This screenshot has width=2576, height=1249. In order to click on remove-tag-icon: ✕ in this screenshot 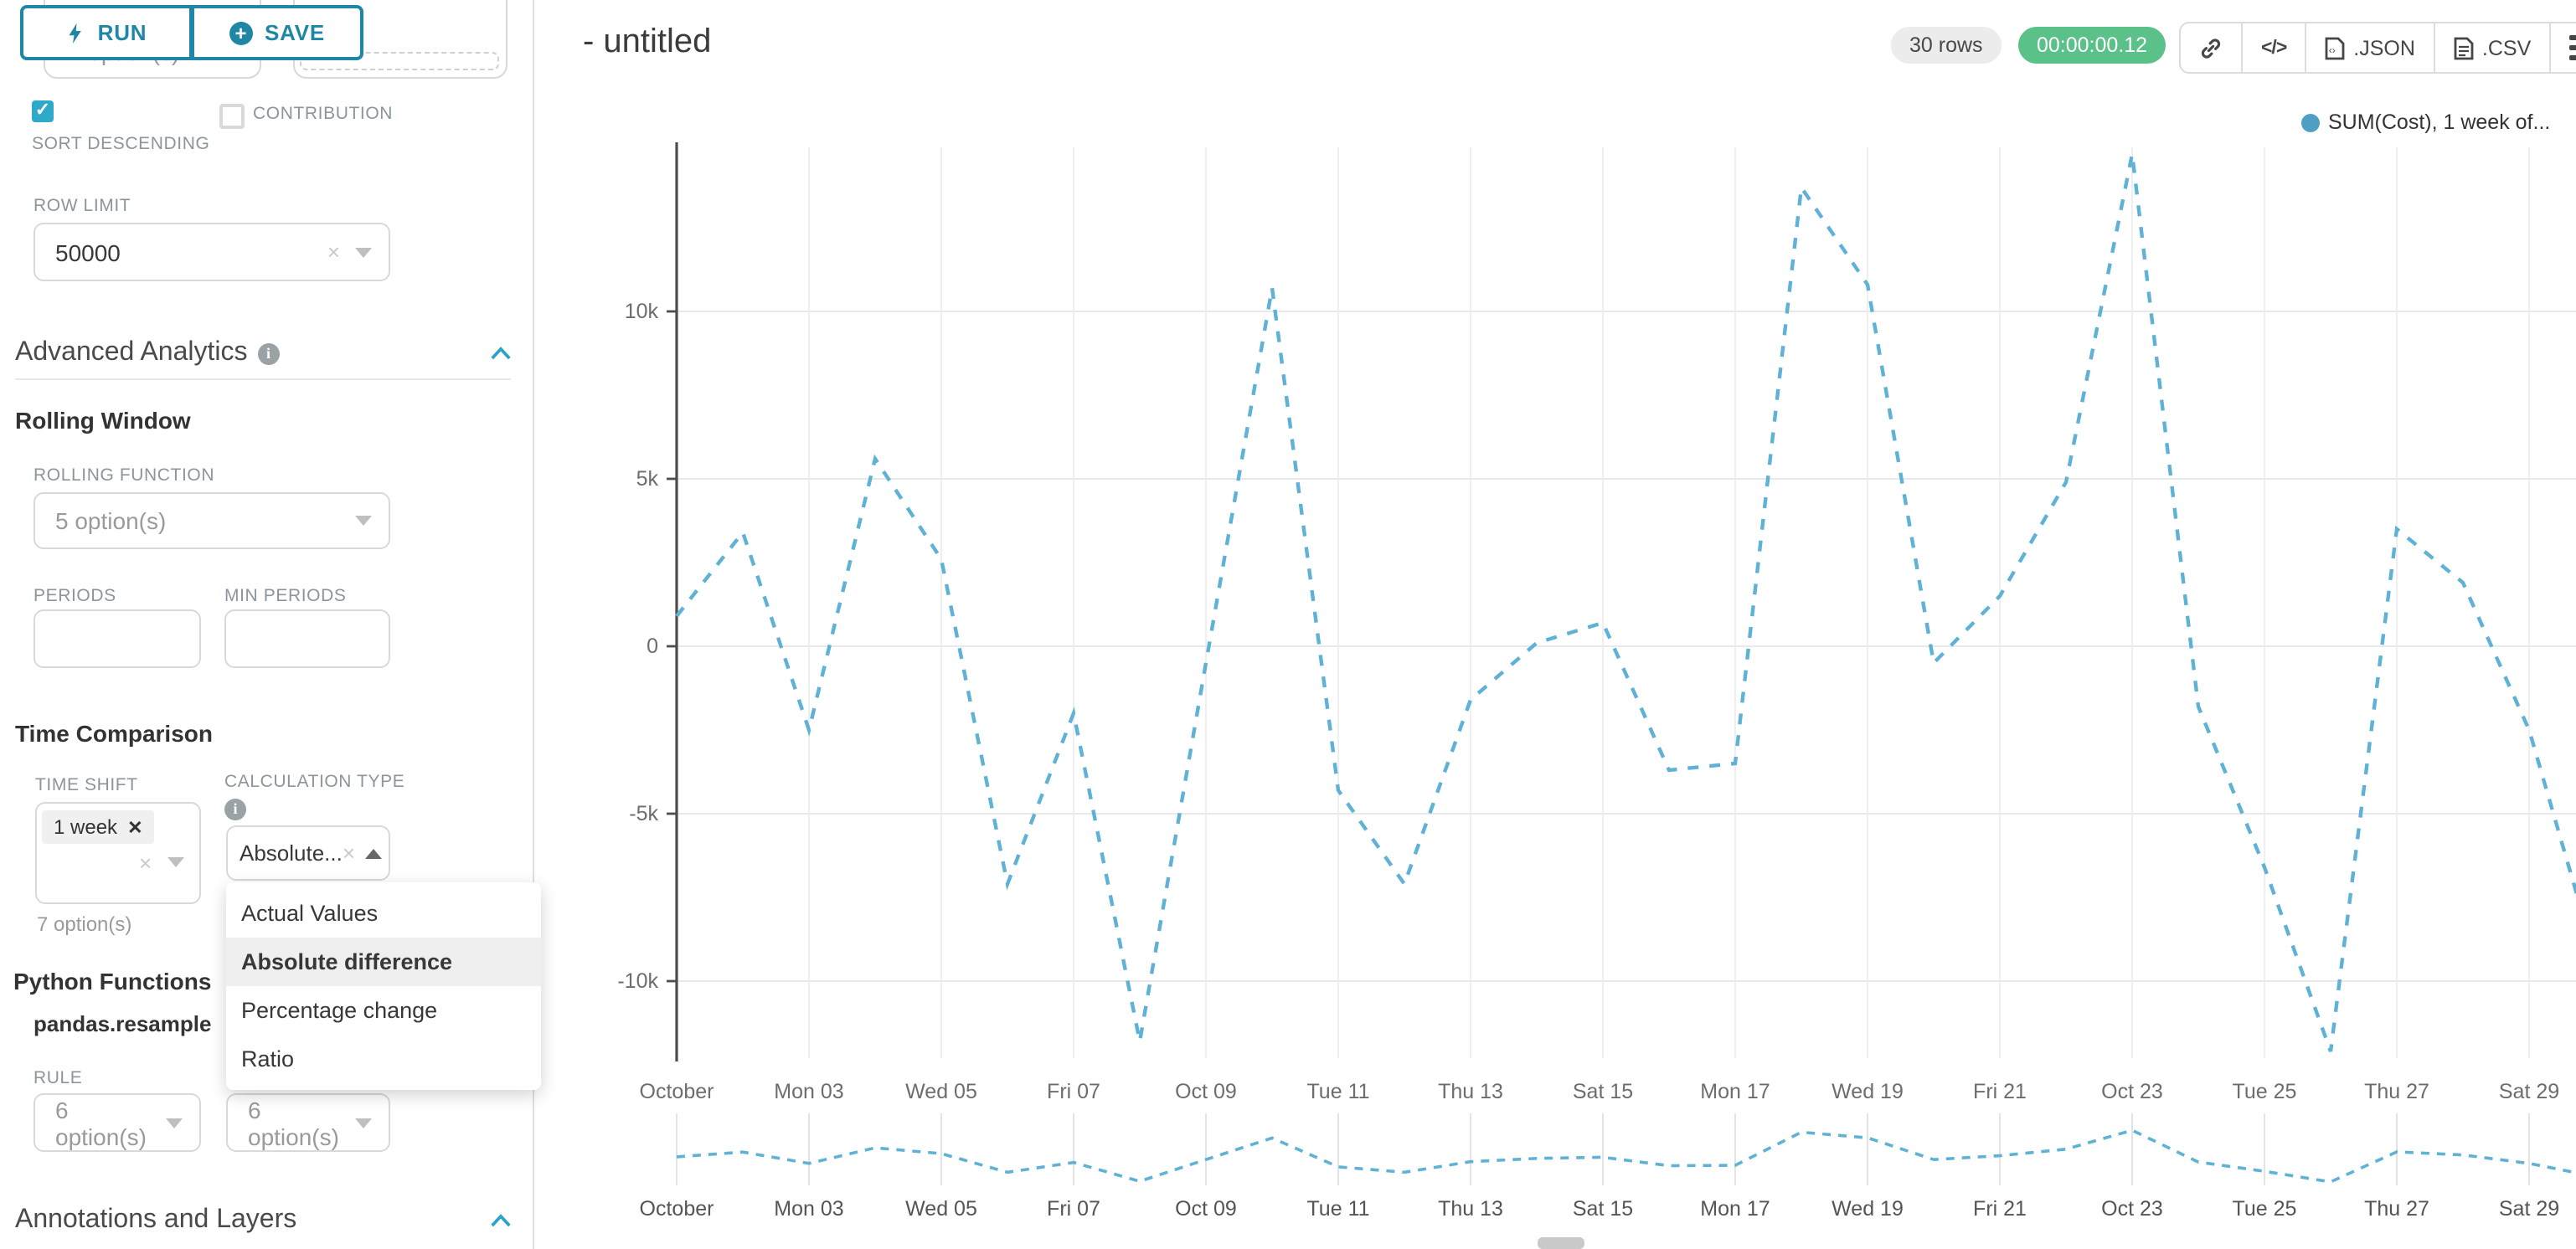, I will do `click(135, 828)`.